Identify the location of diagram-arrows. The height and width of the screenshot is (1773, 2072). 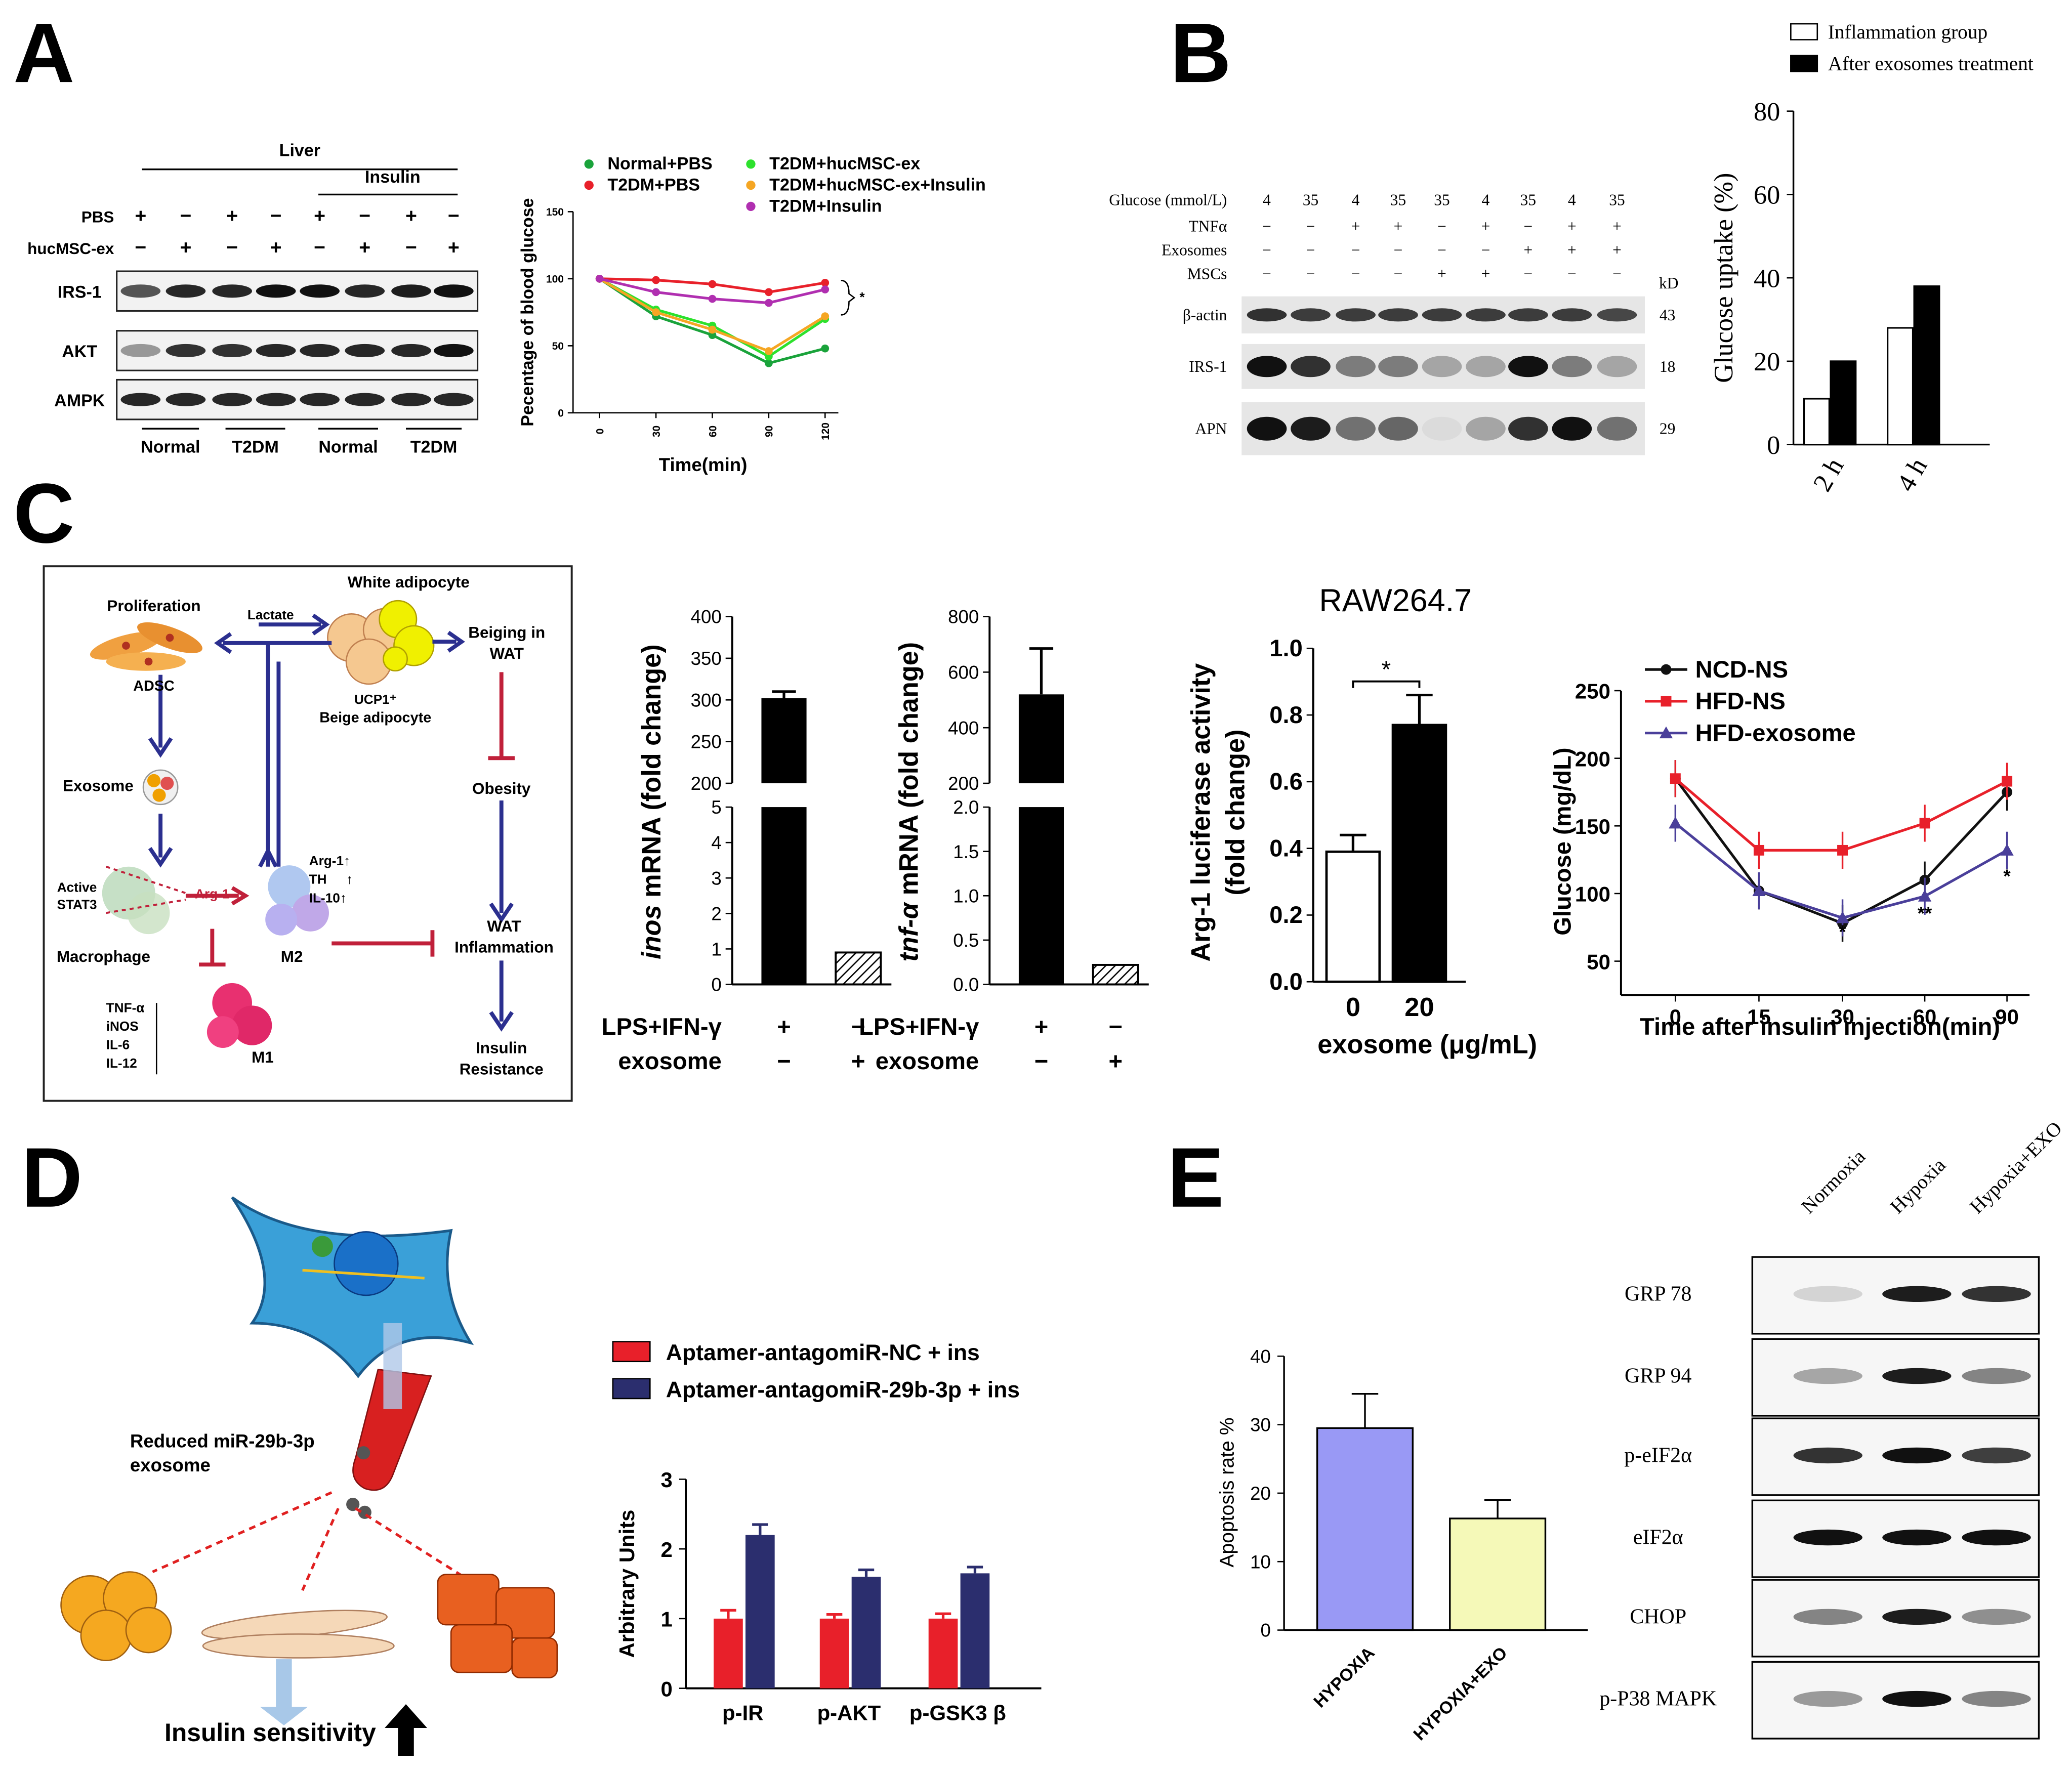
(331, 823).